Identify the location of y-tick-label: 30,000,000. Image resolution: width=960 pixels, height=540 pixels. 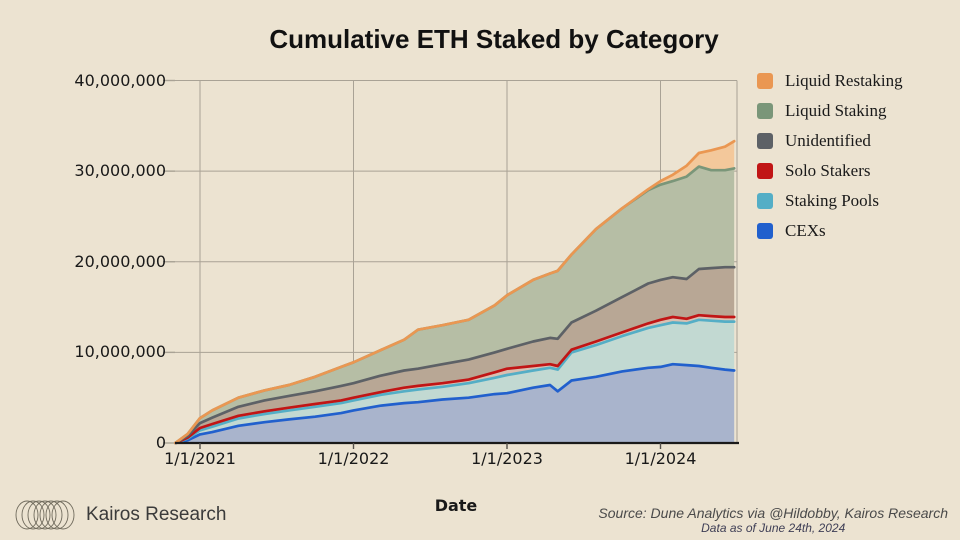
(120, 171).